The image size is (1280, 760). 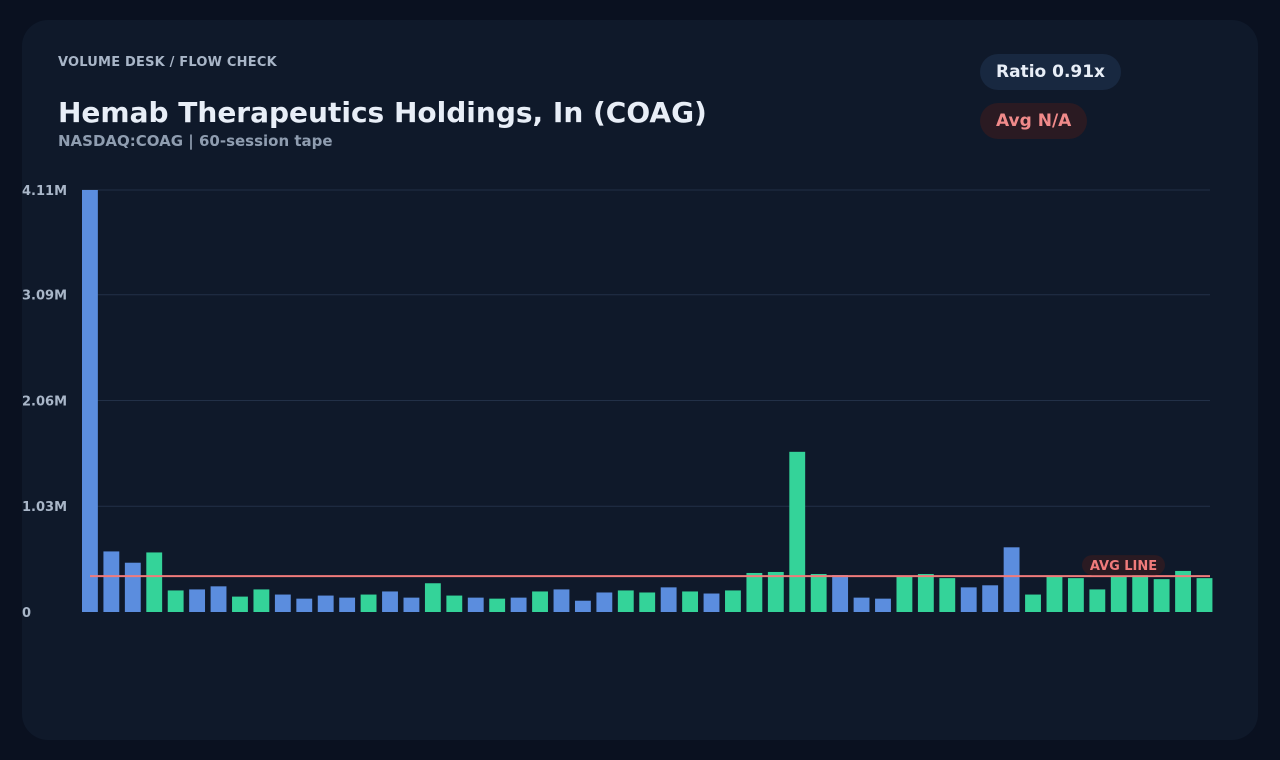 I want to click on avg-line-label-bg, so click(x=1123, y=565).